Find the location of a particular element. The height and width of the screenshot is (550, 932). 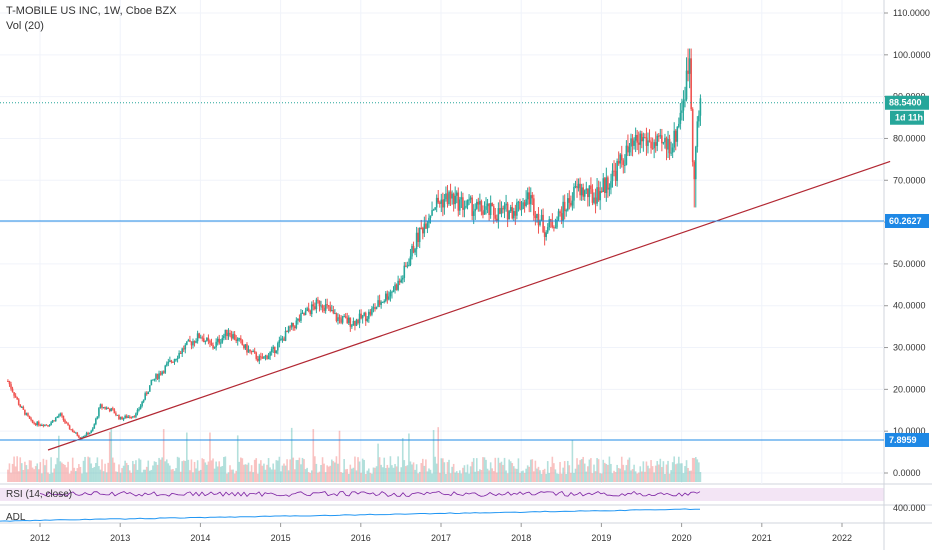

symbol-title: T-MOBILE US INC, 1W, Cboe BZX is located at coordinates (91, 11).